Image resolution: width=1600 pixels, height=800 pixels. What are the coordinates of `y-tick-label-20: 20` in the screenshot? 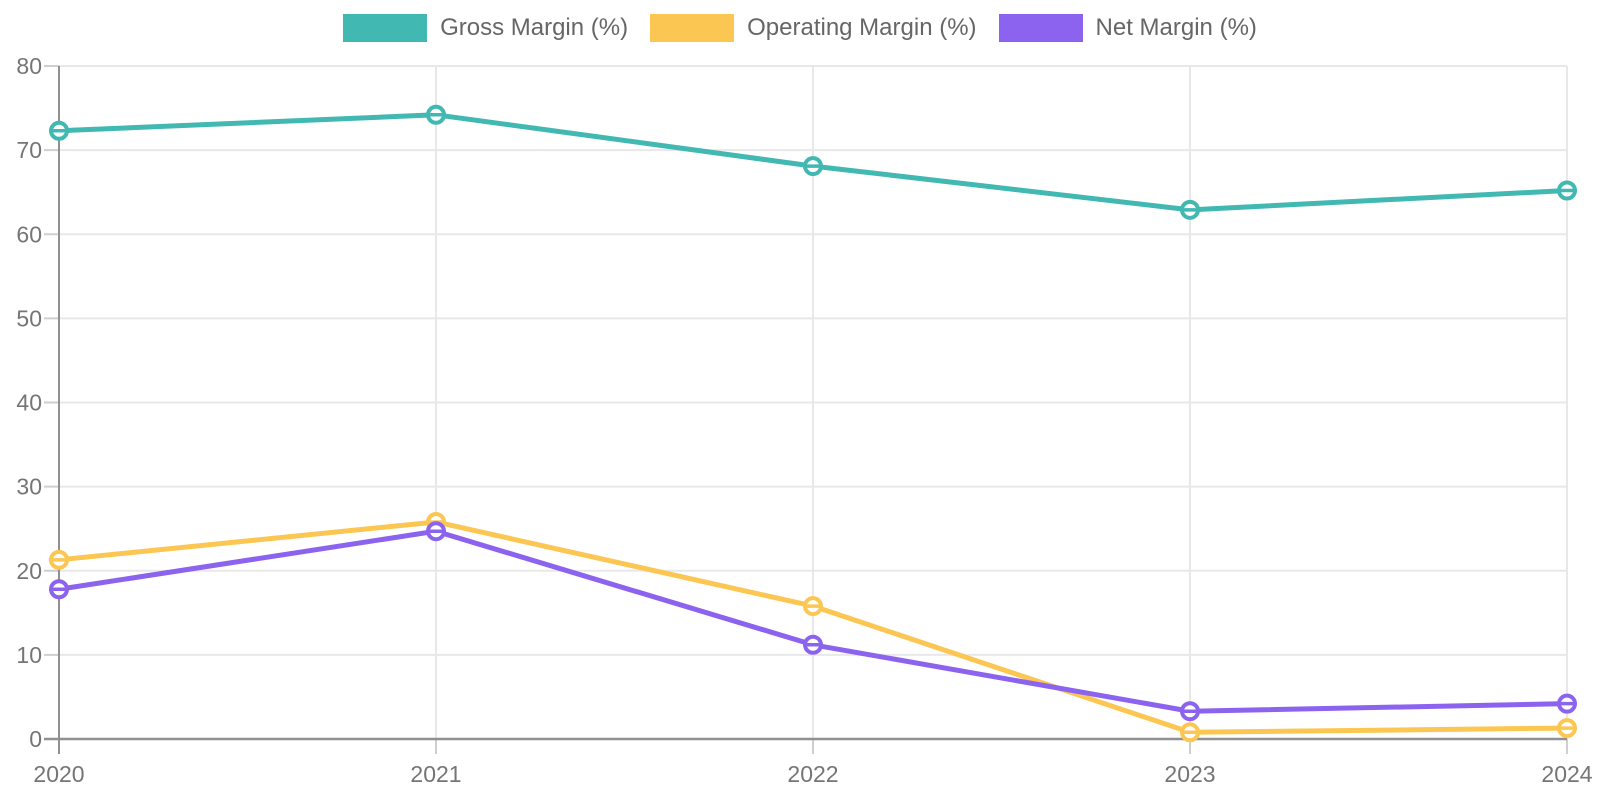 It's located at (29, 571).